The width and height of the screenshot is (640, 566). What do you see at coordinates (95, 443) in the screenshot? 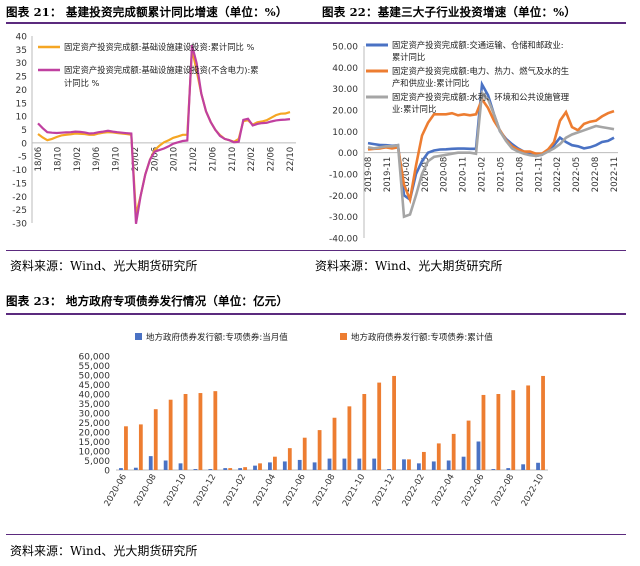
I see `y-tick-label: 15,000` at bounding box center [95, 443].